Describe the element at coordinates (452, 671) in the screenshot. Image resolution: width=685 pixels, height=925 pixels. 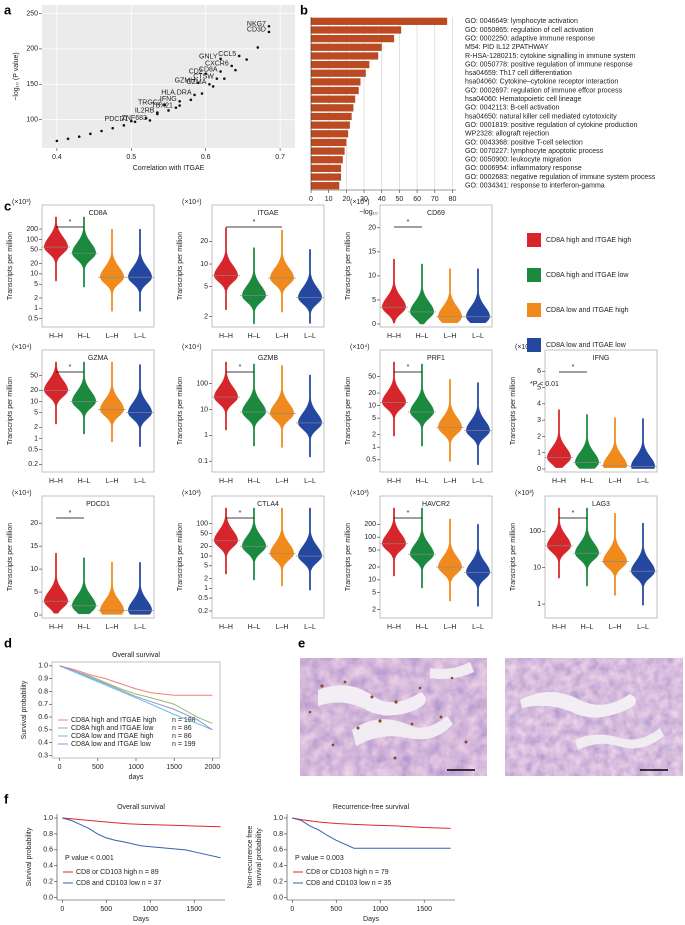
I see `lumen` at that location.